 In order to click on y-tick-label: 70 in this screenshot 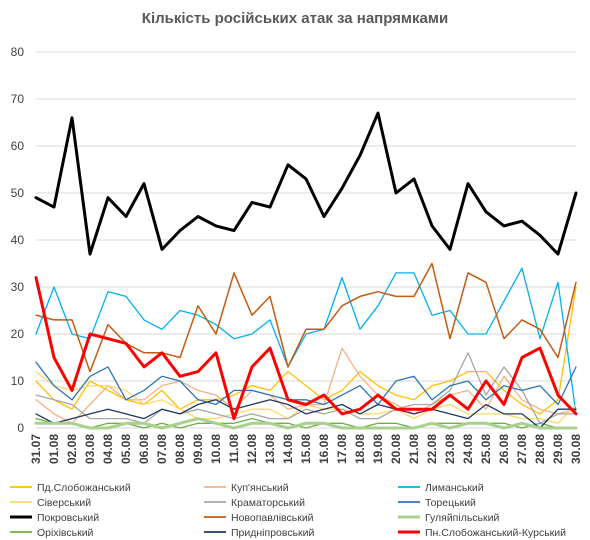, I will do `click(18, 99)`.